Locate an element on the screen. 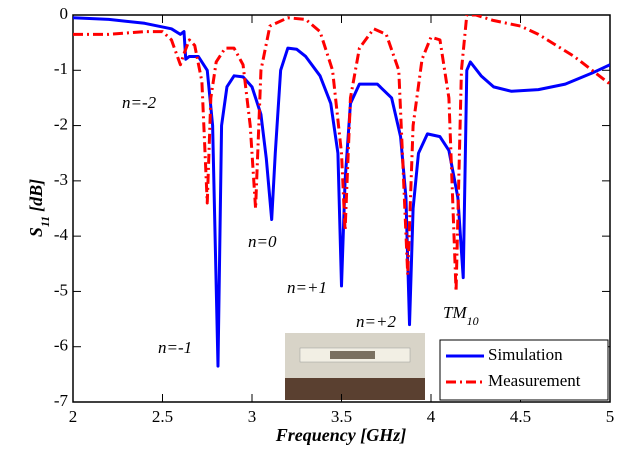 This screenshot has width=620, height=454. annotation-text: n=0 is located at coordinates (262, 241).